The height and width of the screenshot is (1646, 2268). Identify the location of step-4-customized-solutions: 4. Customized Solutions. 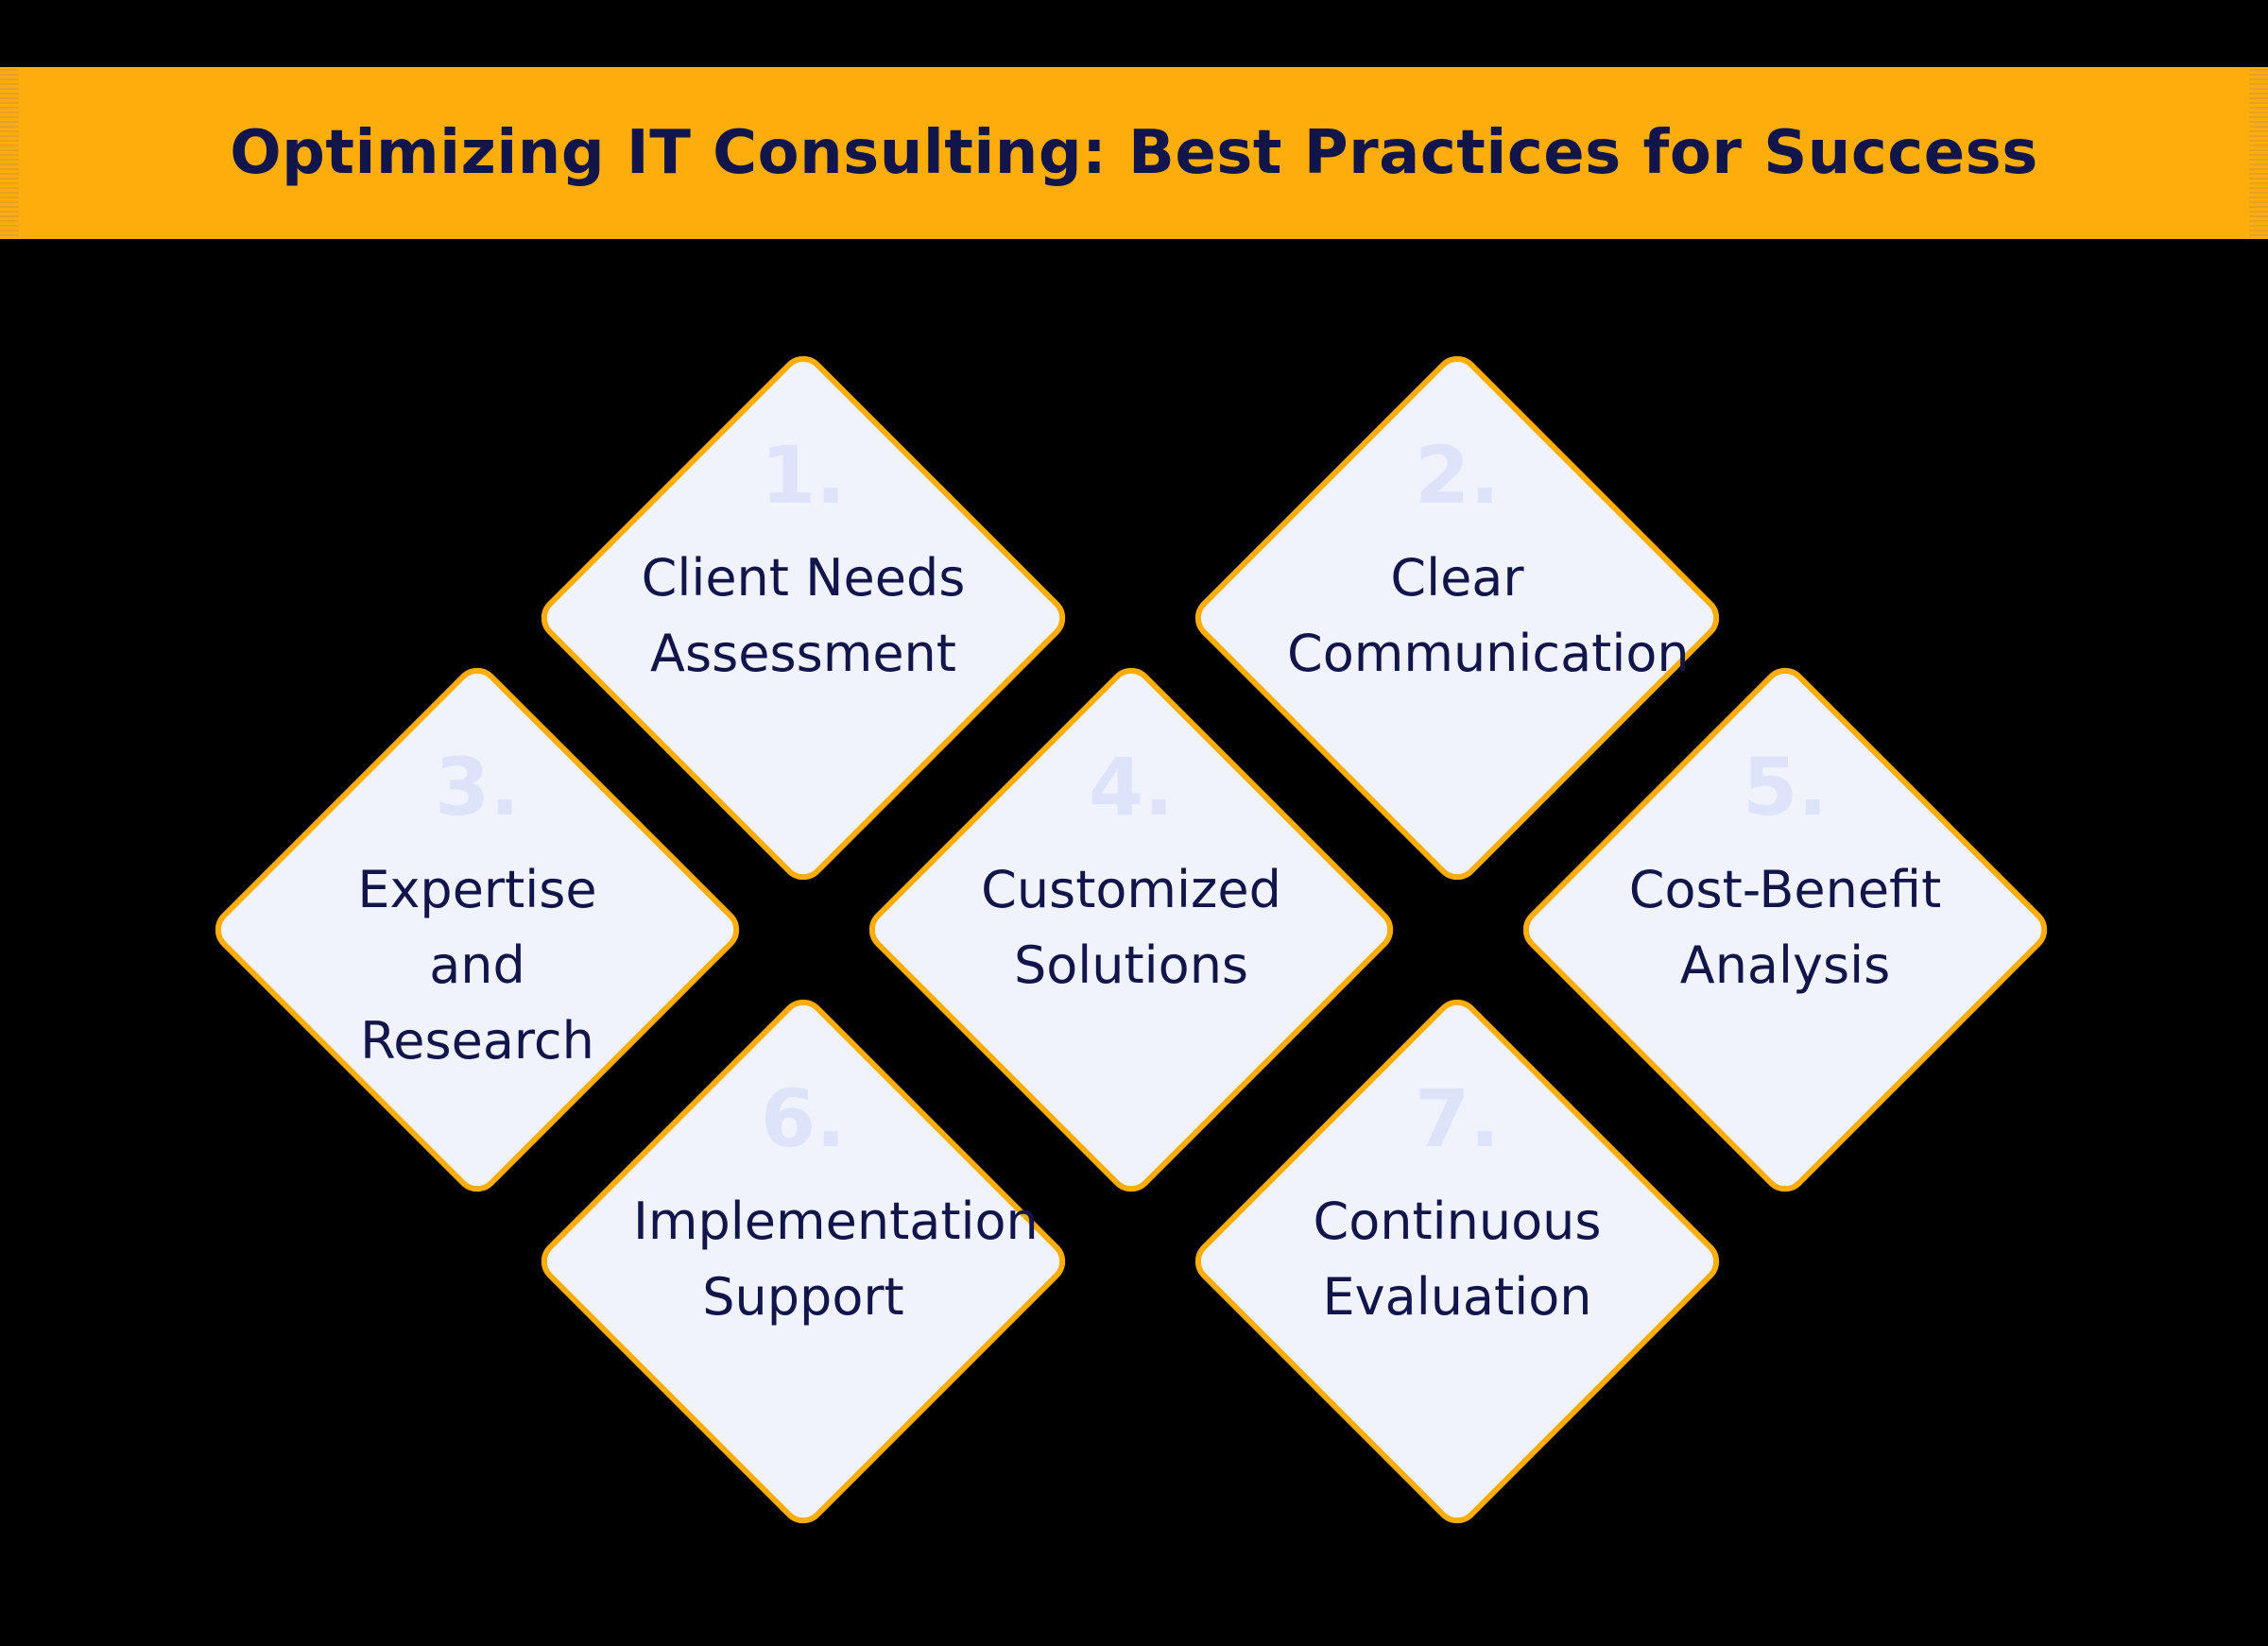
(1131, 929).